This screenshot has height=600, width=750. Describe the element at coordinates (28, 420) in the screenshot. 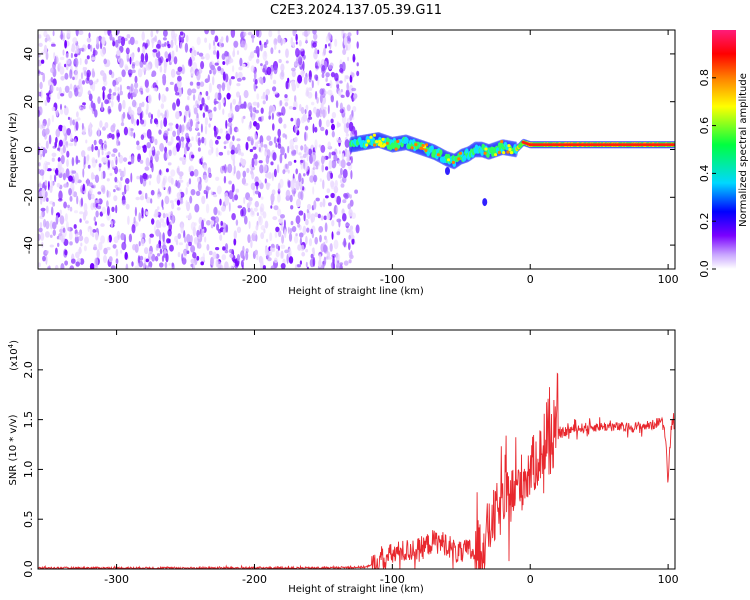

I see `snr-y-tick-label: 1.5` at that location.